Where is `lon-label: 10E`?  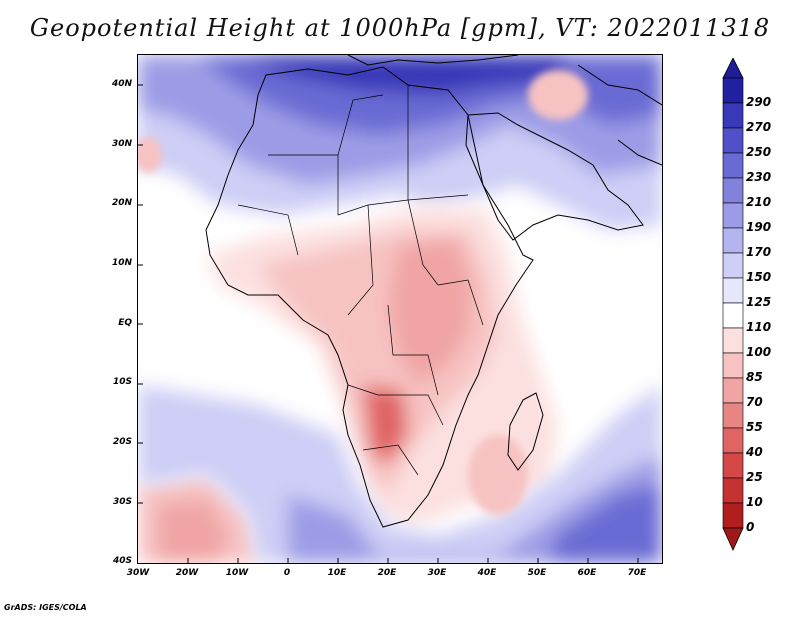
lon-label: 10E is located at coordinates (337, 573).